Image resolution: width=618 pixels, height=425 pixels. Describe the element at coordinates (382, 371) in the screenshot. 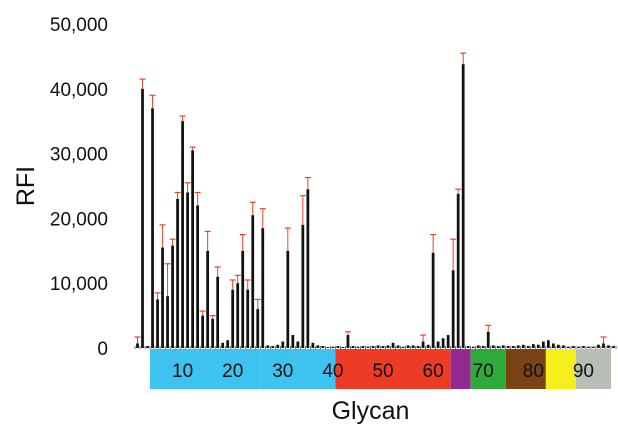

I see `x-tick-label: 50` at that location.